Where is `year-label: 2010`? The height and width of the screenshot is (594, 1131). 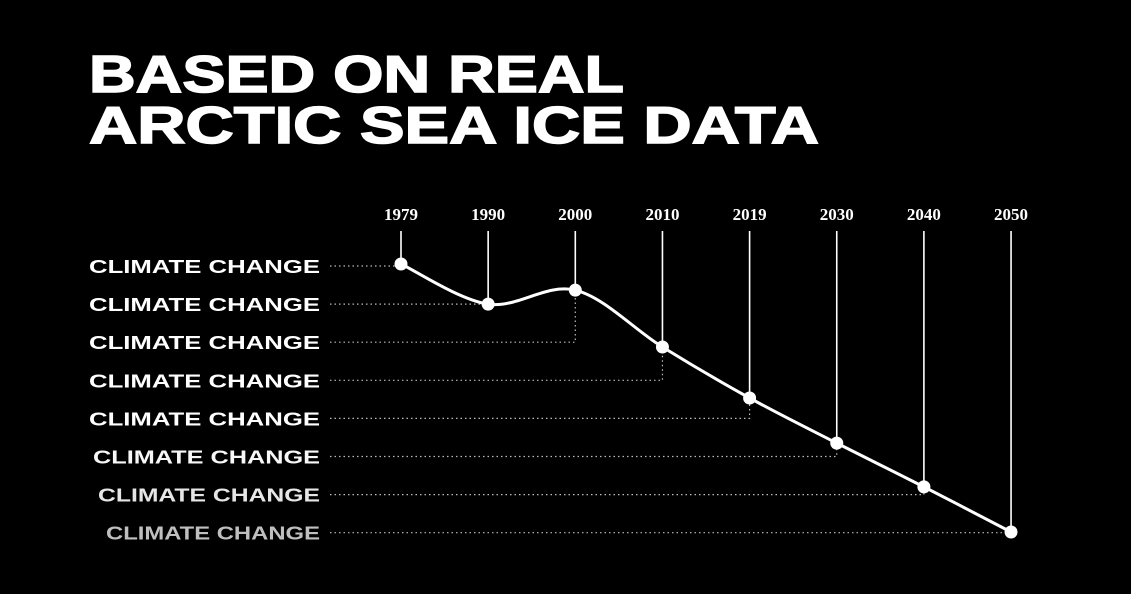
year-label: 2010 is located at coordinates (662, 214).